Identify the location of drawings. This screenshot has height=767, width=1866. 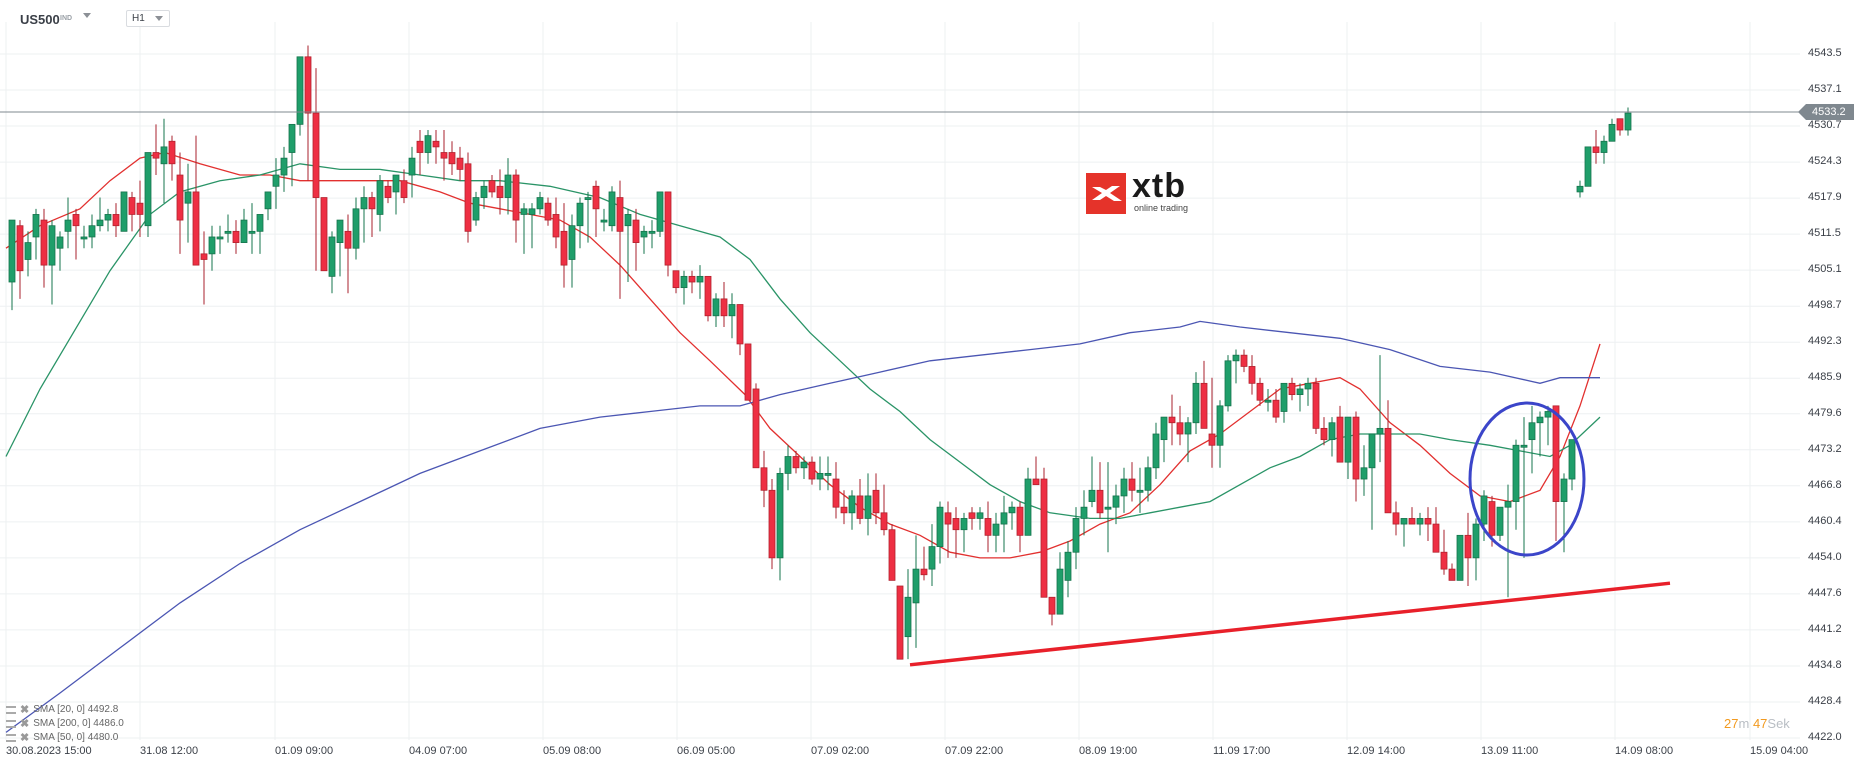
(1290, 534).